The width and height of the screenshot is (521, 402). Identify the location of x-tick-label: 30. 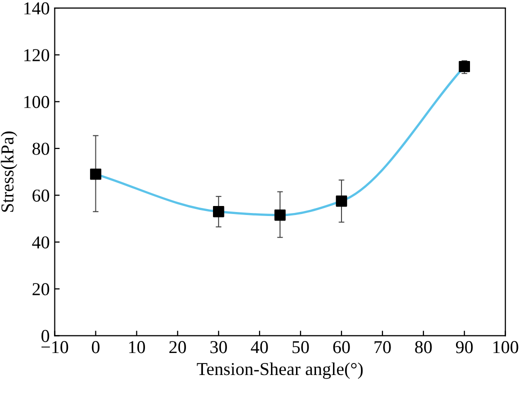
(218, 347).